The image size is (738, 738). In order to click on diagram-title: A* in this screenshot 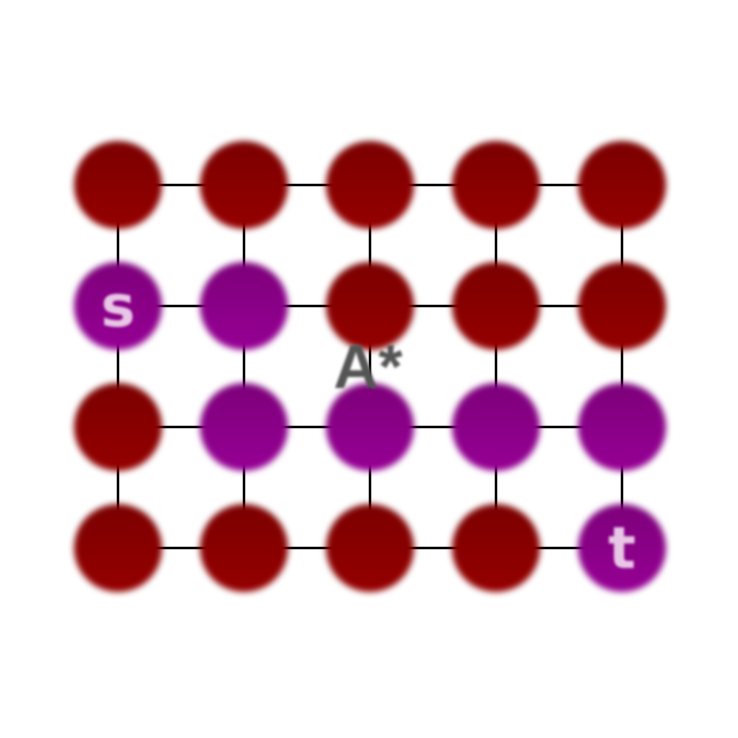, I will do `click(369, 367)`.